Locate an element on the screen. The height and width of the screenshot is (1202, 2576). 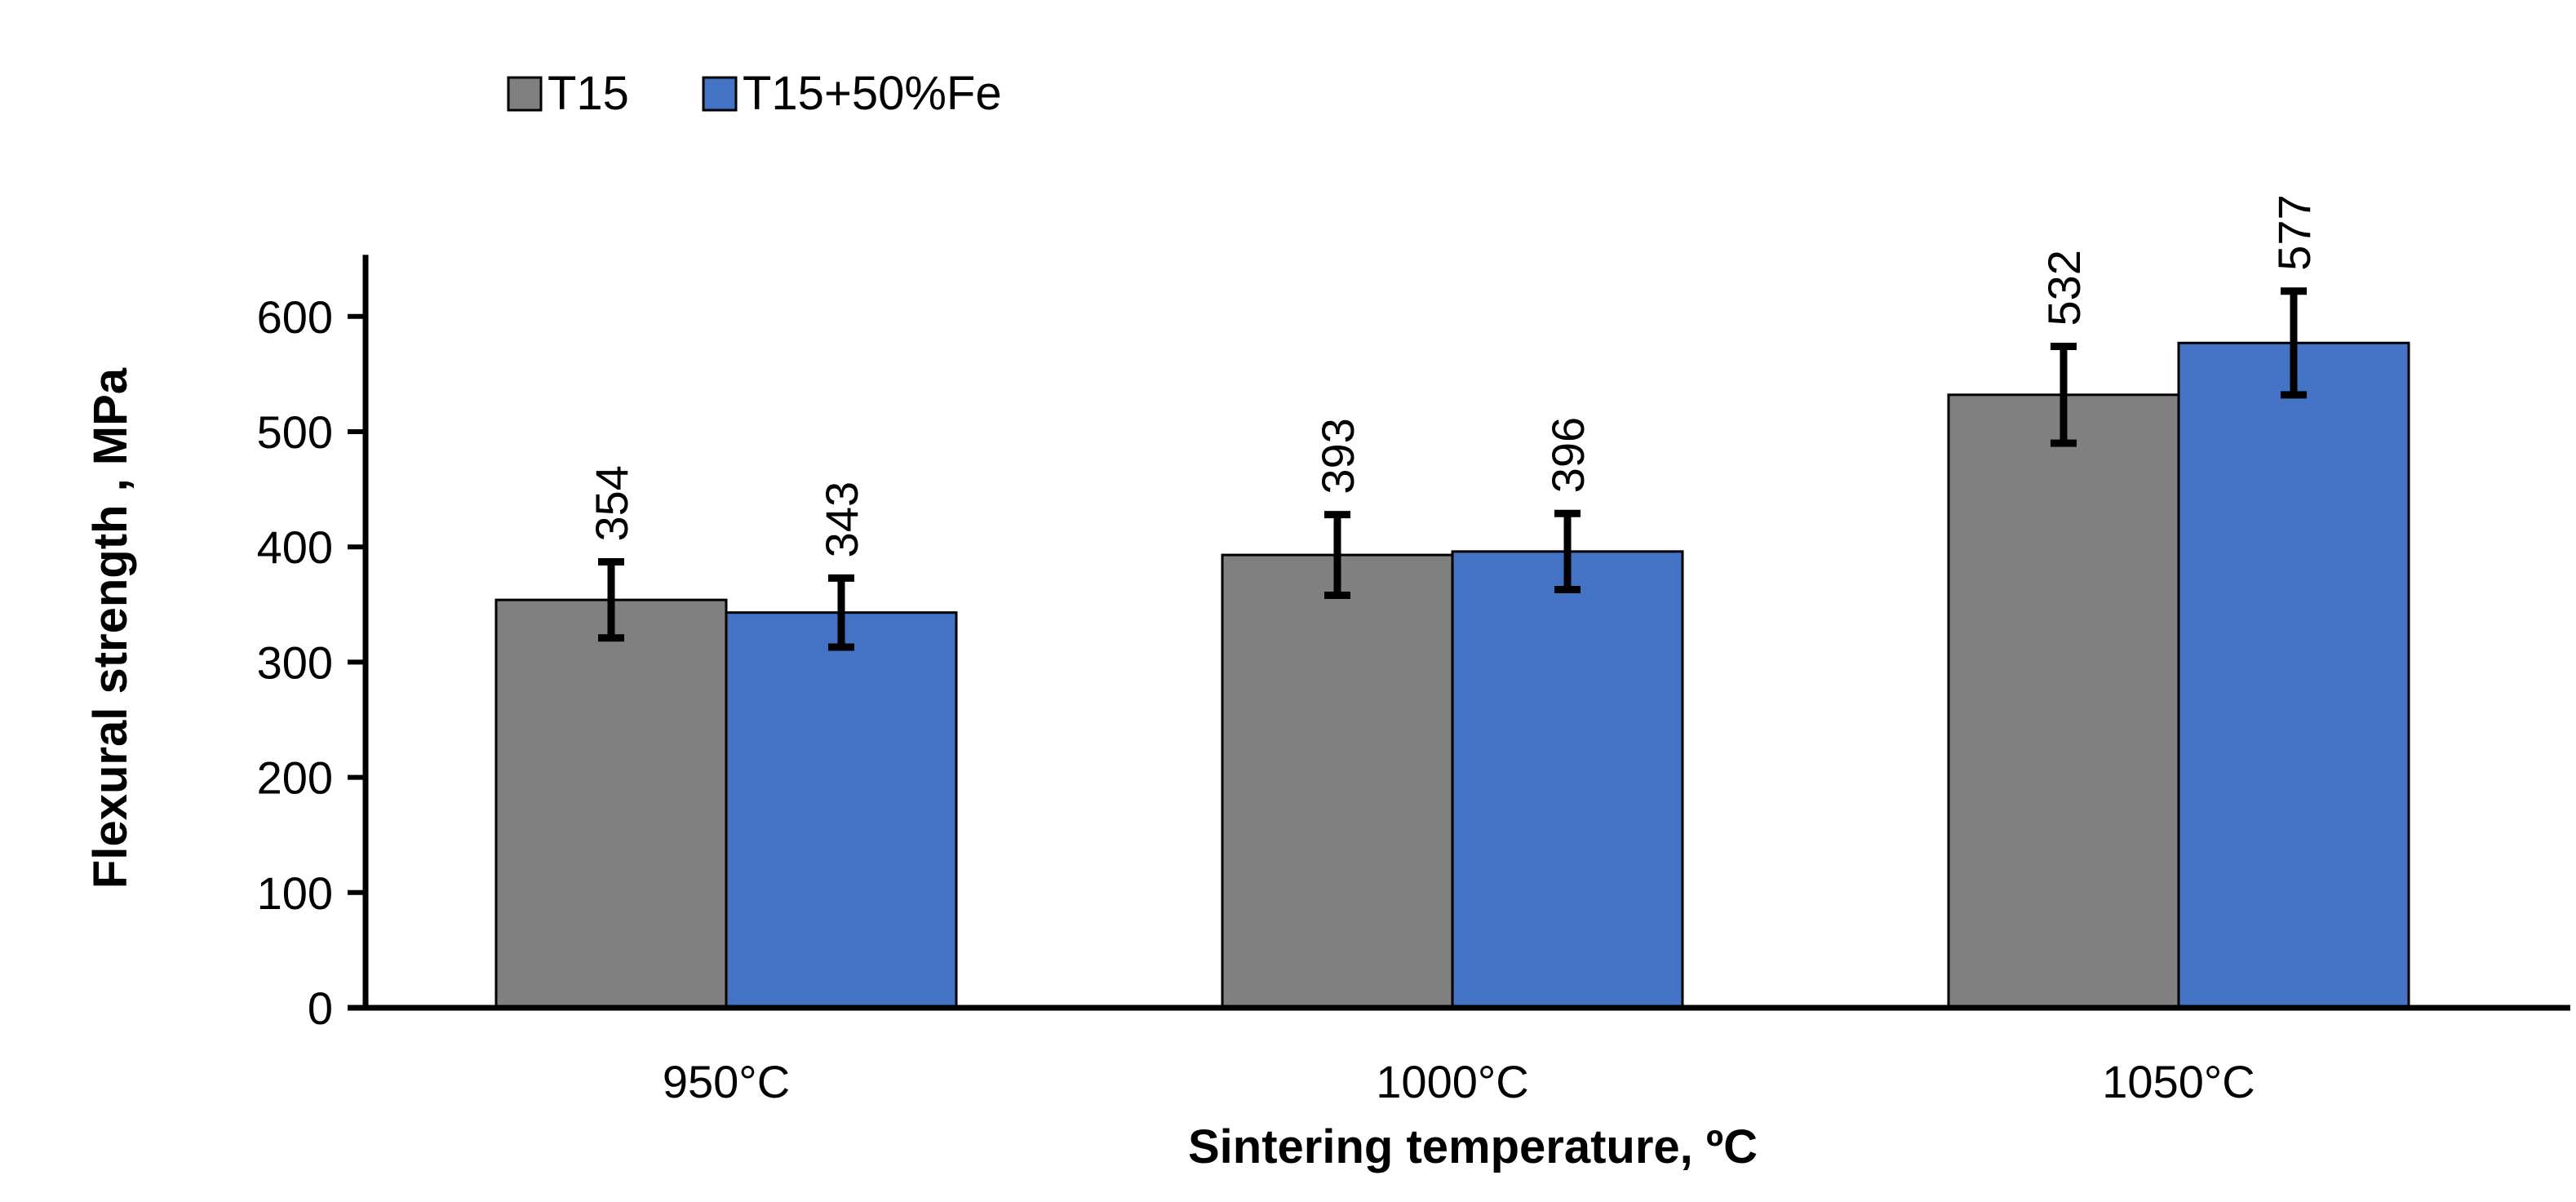
x-axis: 950°C 1000°C 1050°C is located at coordinates (1459, 1056).